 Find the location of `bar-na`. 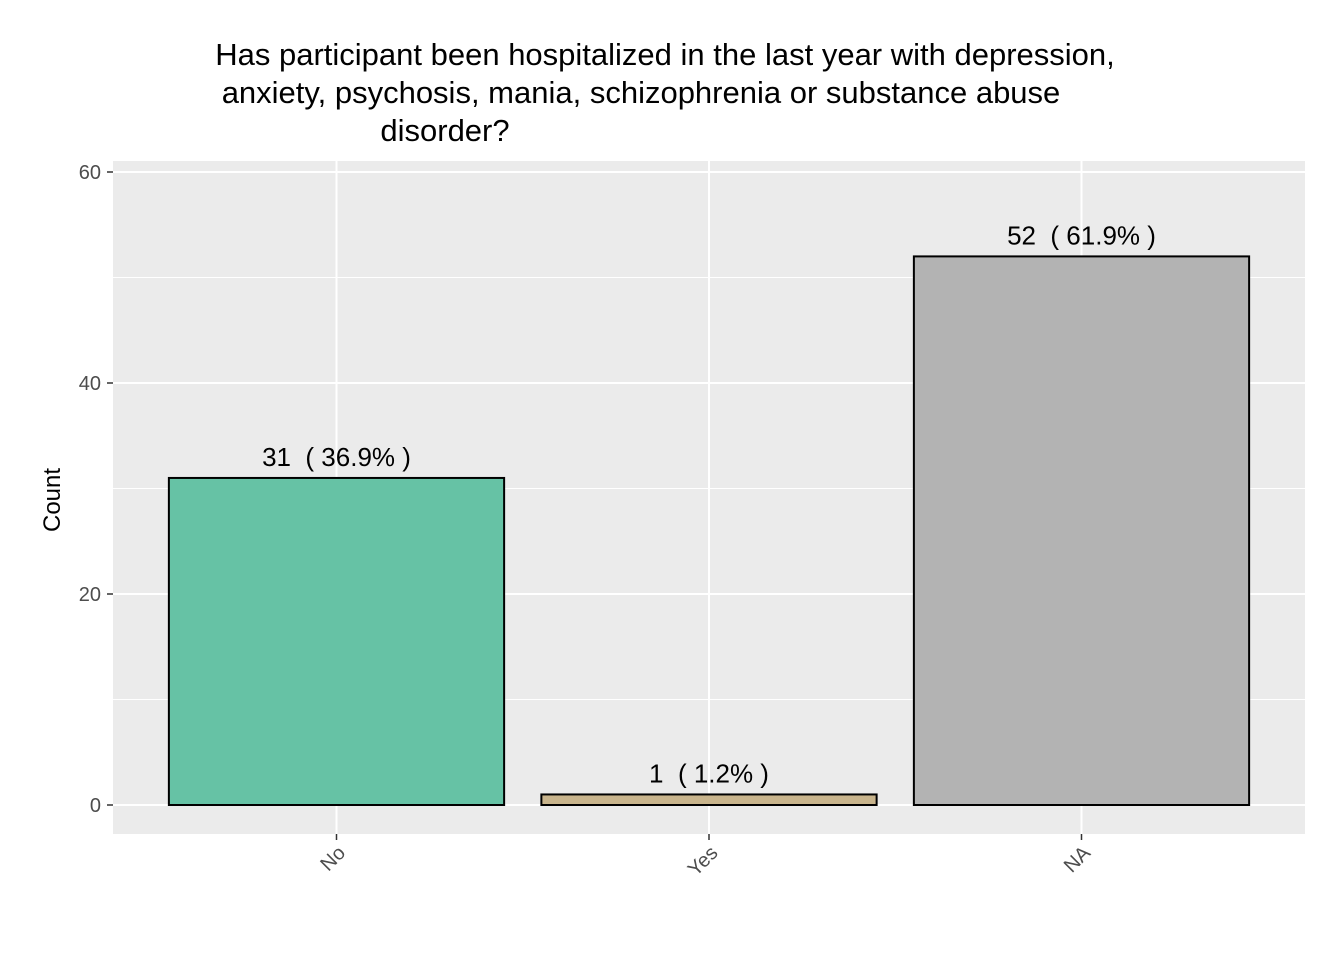

bar-na is located at coordinates (1081, 530).